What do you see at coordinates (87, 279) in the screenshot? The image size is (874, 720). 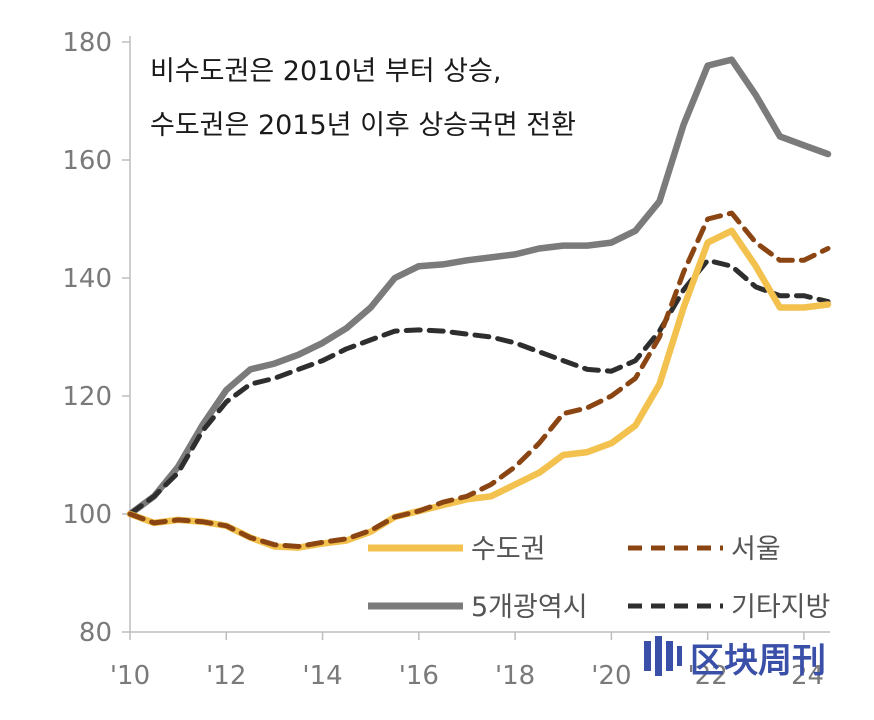 I see `y-tick-label: 140` at bounding box center [87, 279].